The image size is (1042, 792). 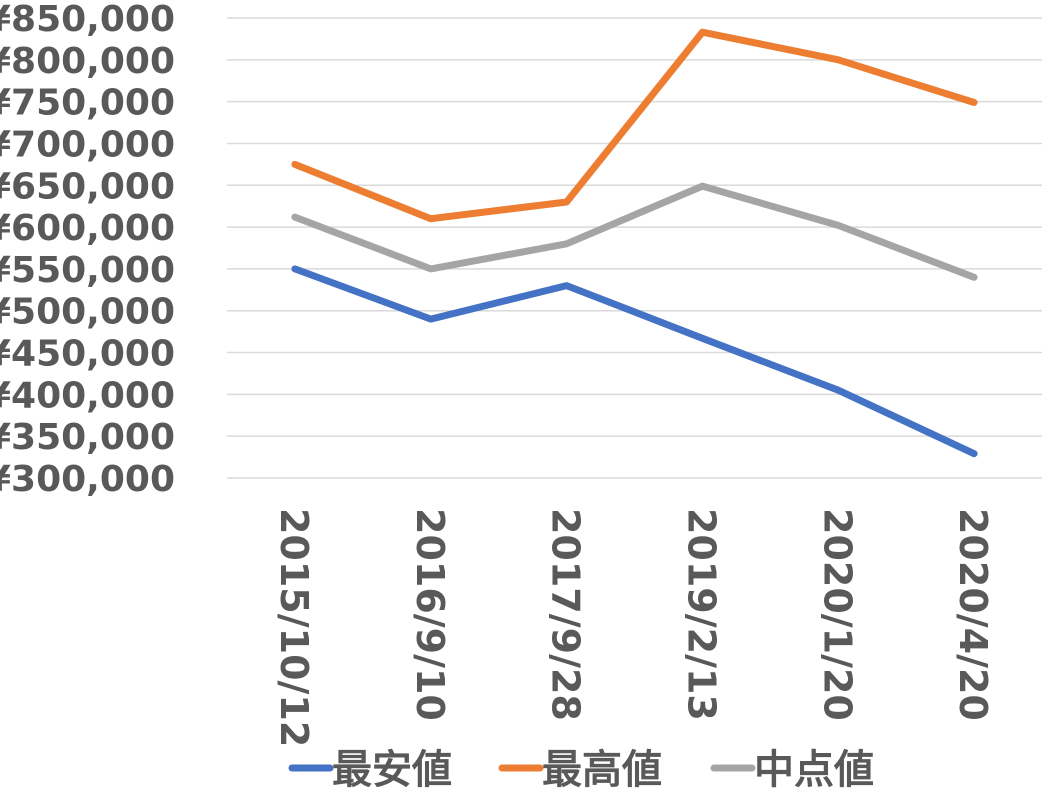 What do you see at coordinates (87, 312) in the screenshot?
I see `y-tick-label: ¥500,000` at bounding box center [87, 312].